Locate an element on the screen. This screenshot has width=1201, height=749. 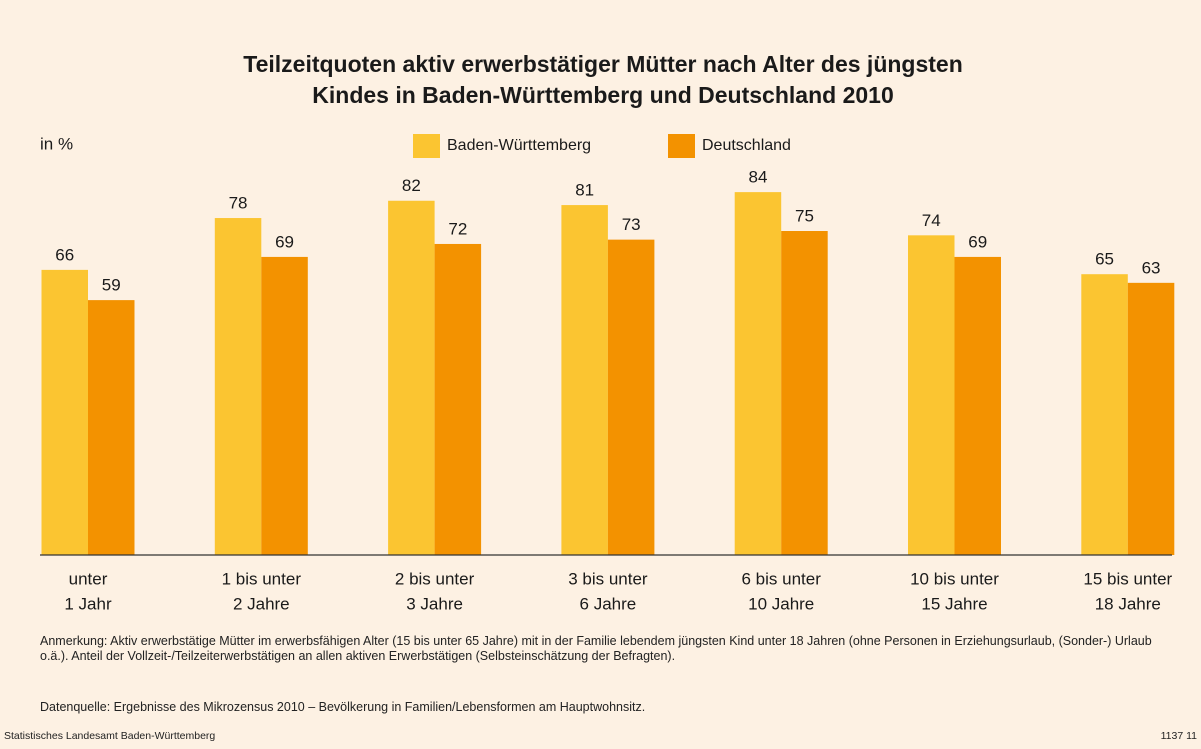
x-tick-label: unter is located at coordinates (88, 578).